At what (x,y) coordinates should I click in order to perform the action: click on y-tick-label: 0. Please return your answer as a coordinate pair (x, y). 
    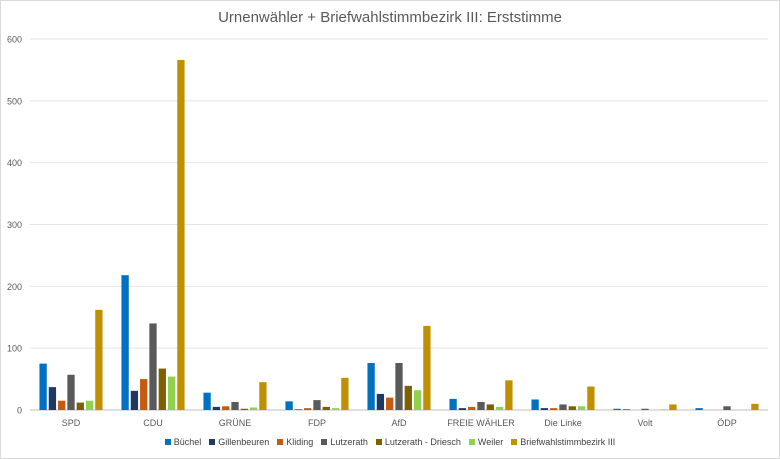
    Looking at the image, I should click on (19, 411).